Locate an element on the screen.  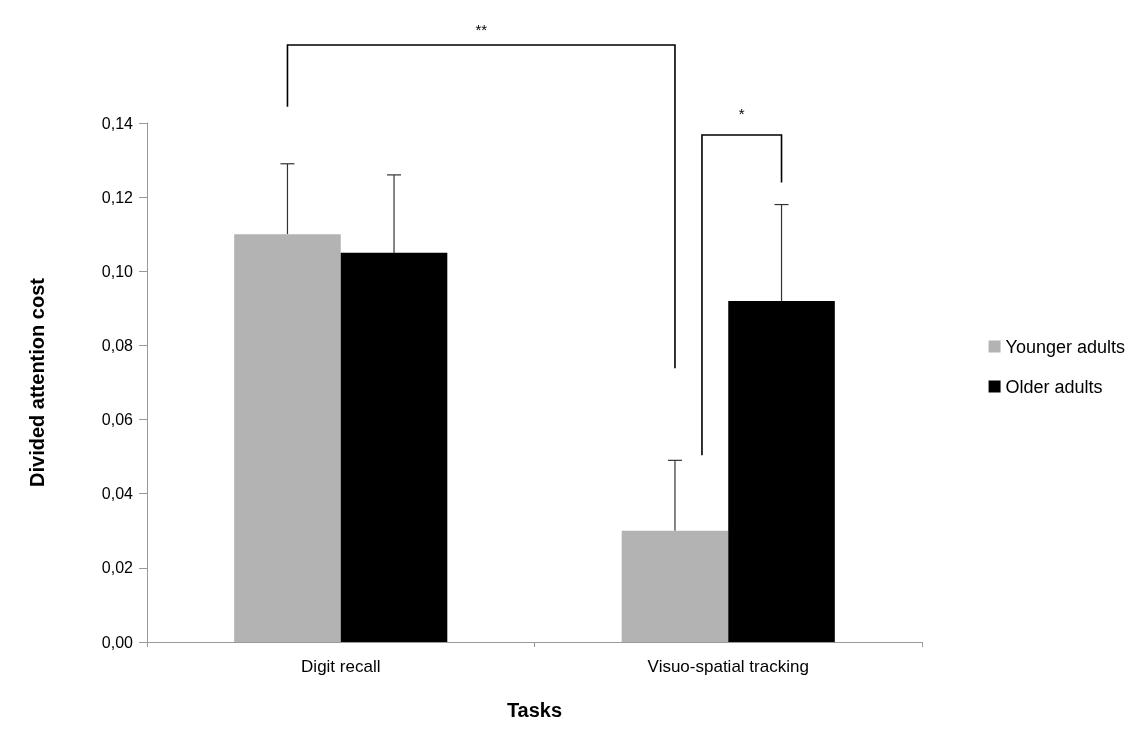
y-tick-label: 0,14 is located at coordinates (117, 123).